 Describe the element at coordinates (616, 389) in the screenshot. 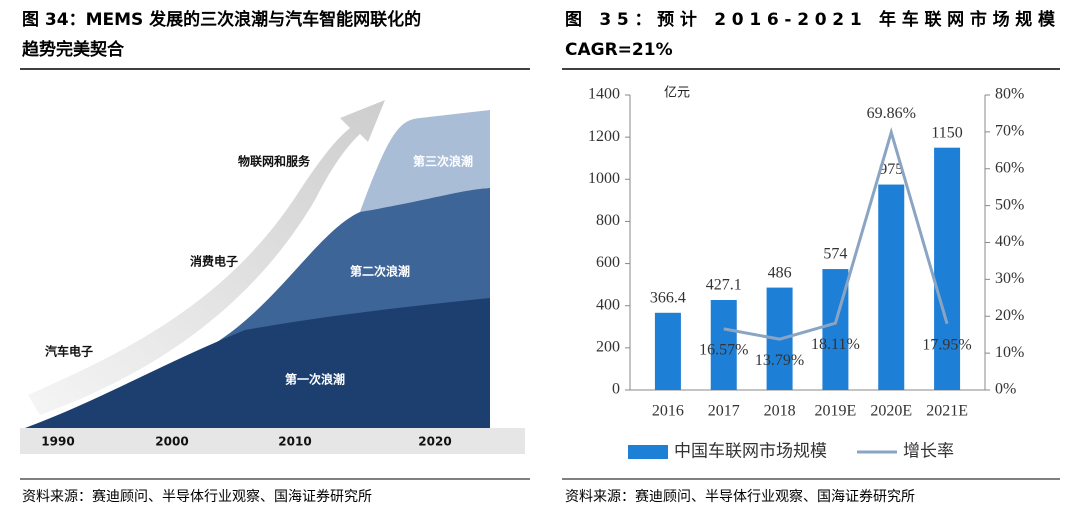

I see `y-tick-label: 0` at that location.